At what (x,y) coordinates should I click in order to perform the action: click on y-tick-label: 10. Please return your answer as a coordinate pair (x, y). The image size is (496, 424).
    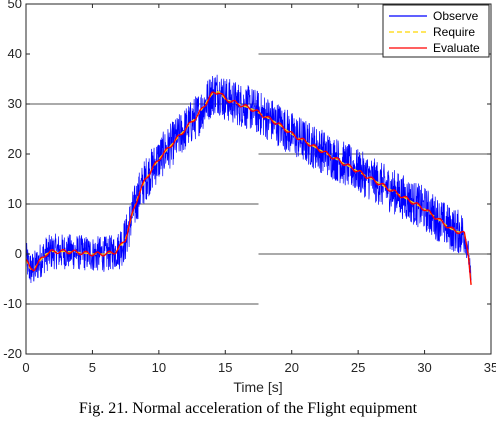
    Looking at the image, I should click on (15, 203).